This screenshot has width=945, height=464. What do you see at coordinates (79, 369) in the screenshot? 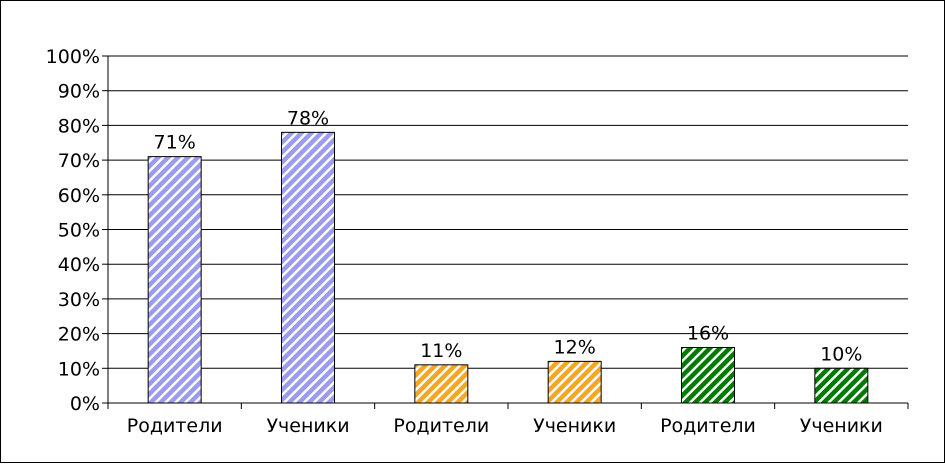
I see `y-tick-label: 10%` at bounding box center [79, 369].